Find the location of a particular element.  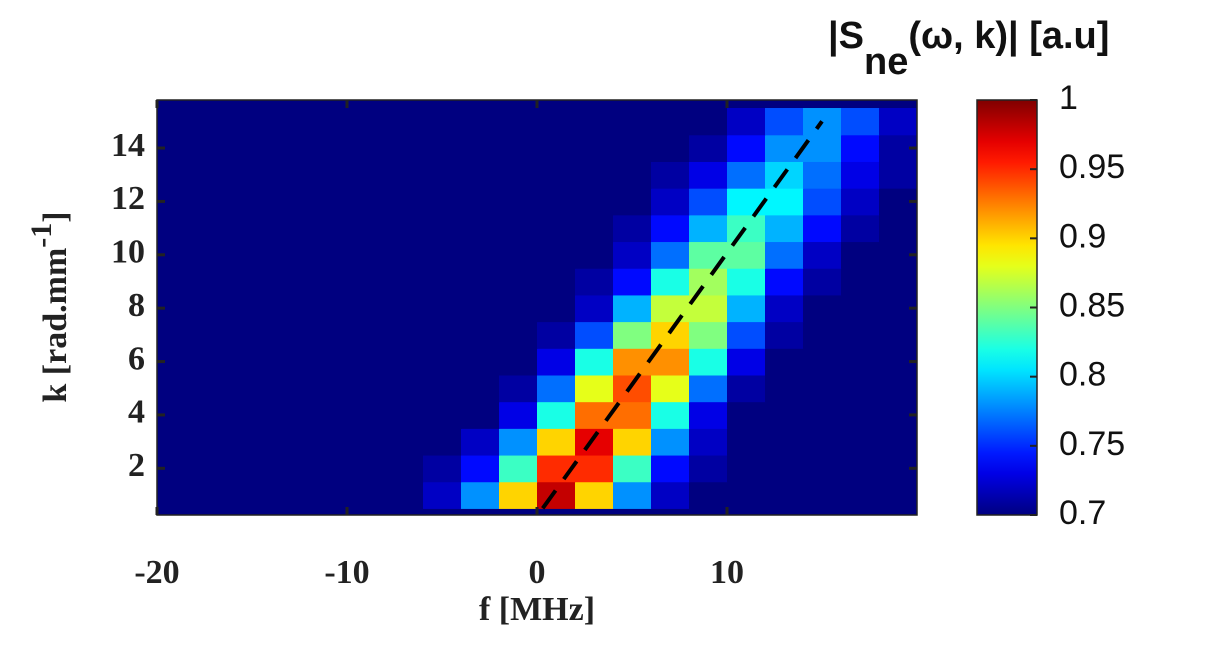

dashed-line is located at coordinates (682, 315).